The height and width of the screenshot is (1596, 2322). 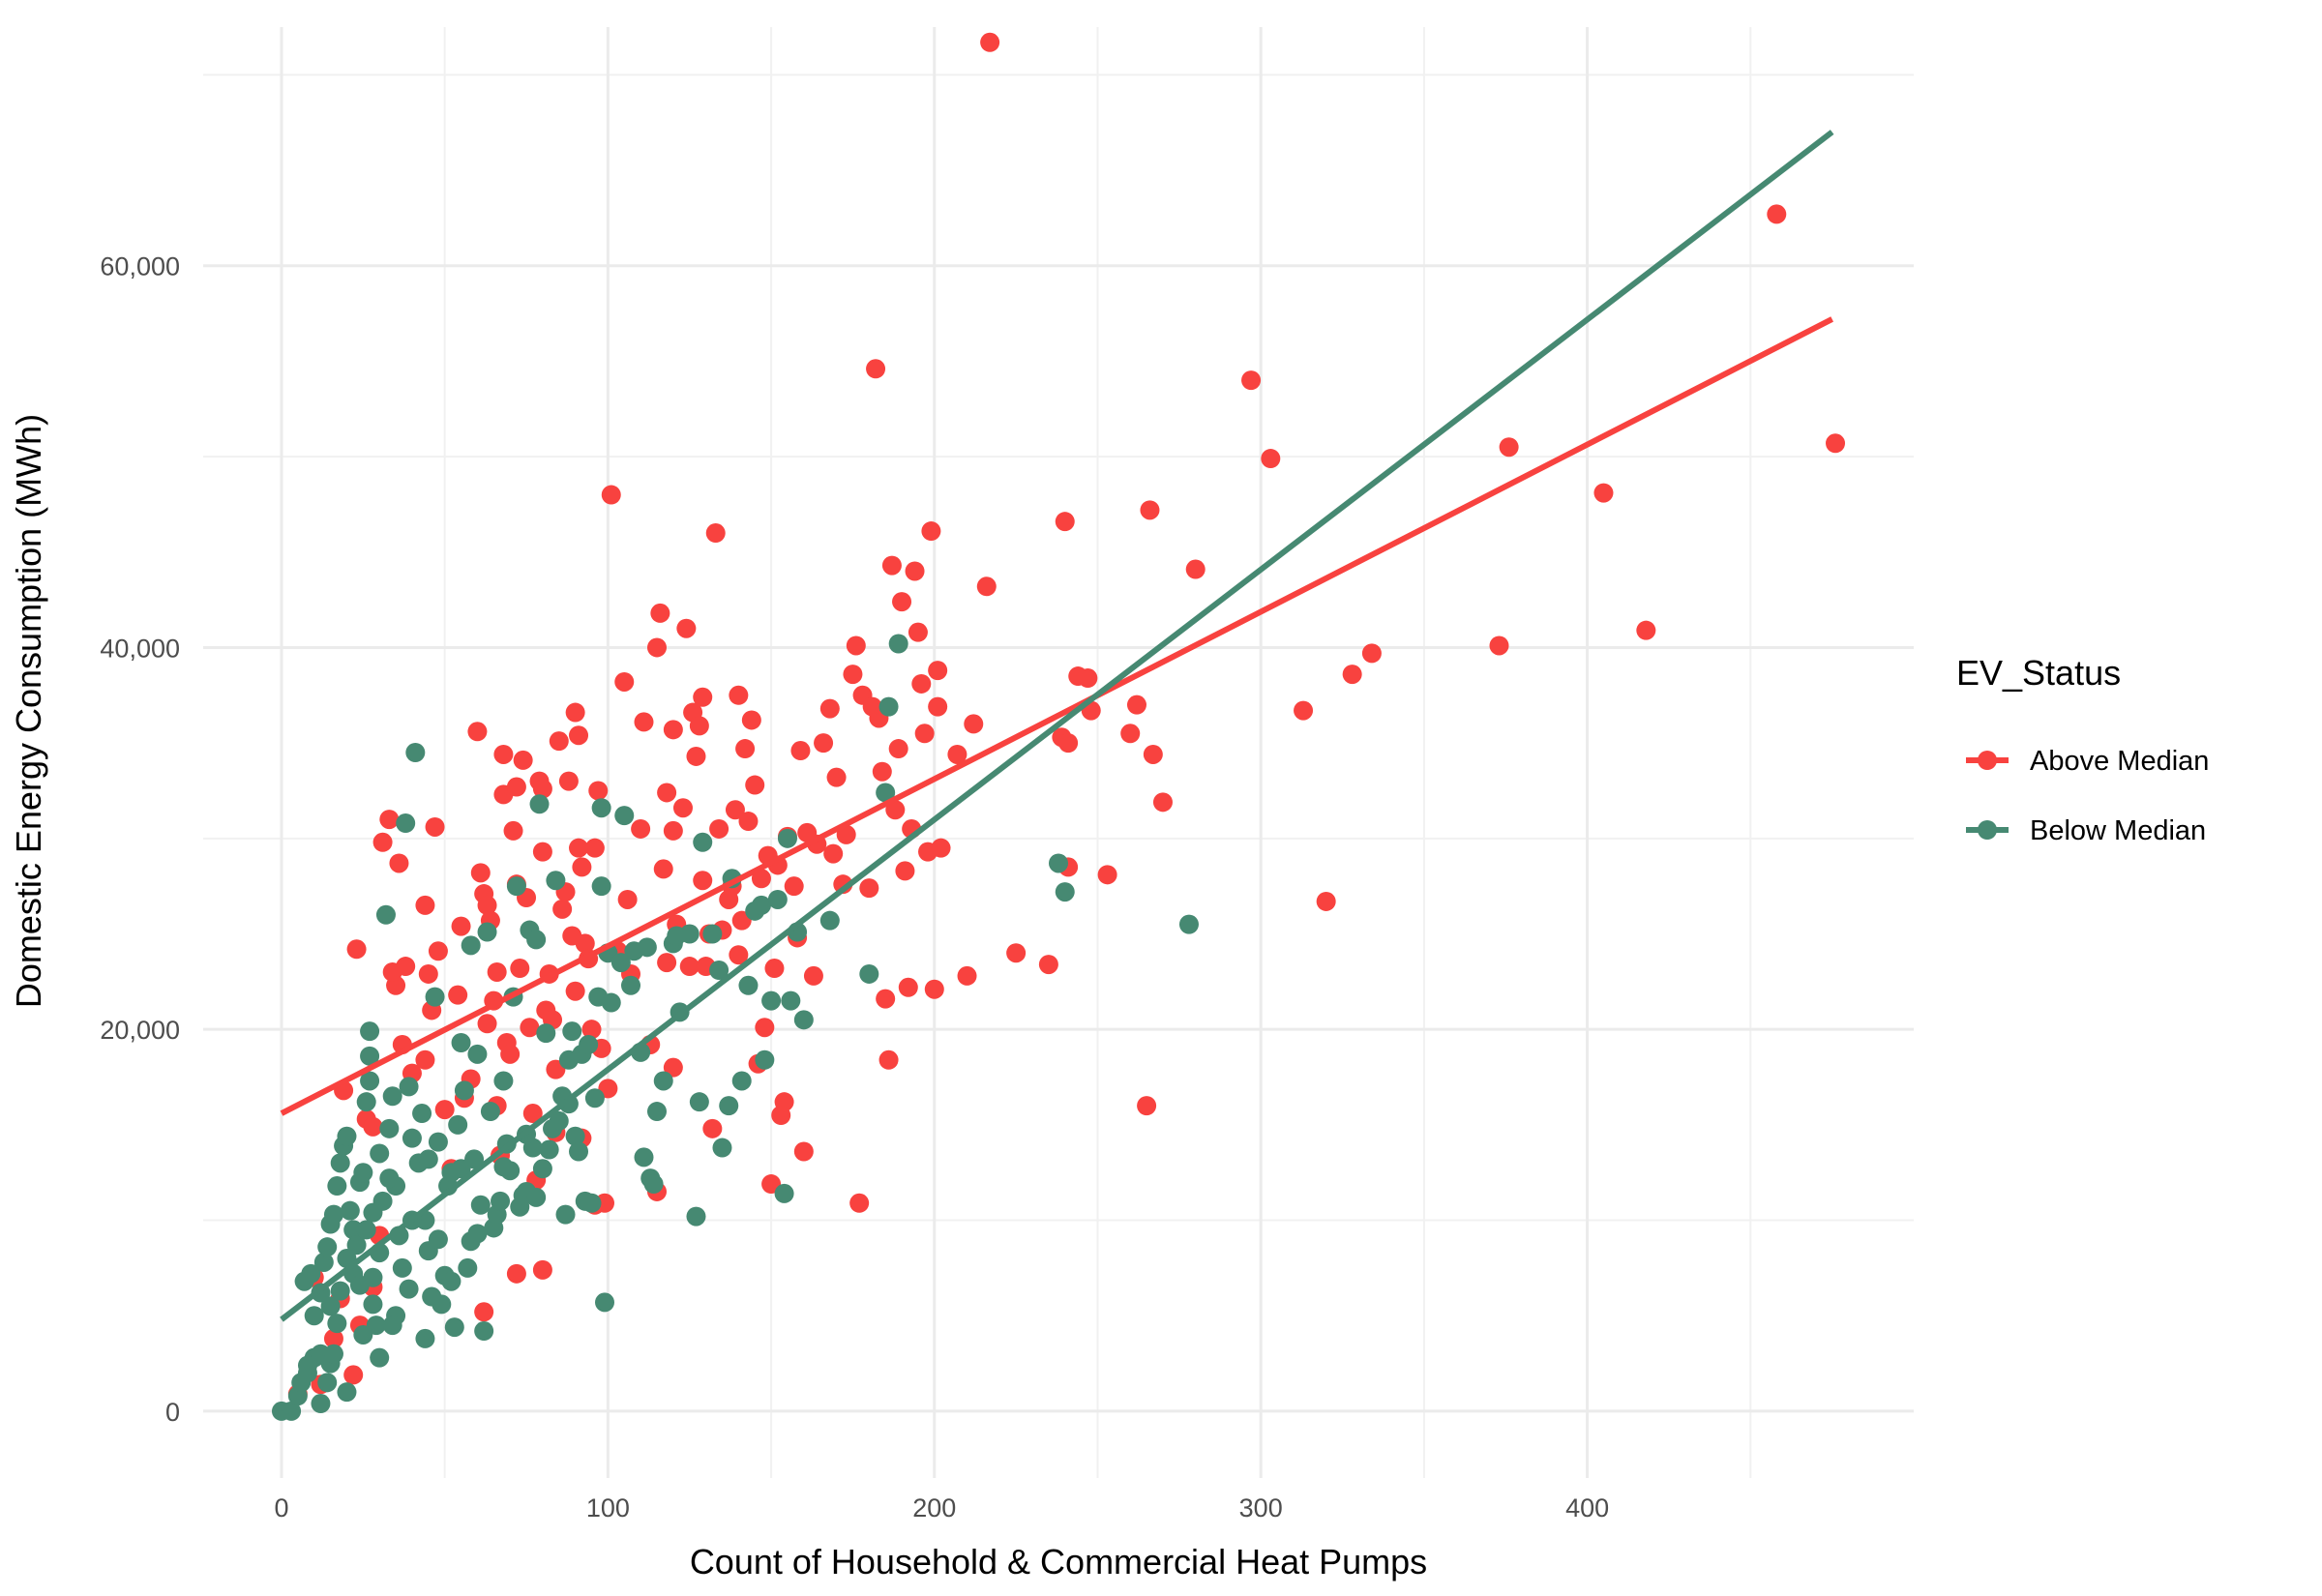 I want to click on x-tick-labels: 0 100 200 300 400, so click(x=941, y=1507).